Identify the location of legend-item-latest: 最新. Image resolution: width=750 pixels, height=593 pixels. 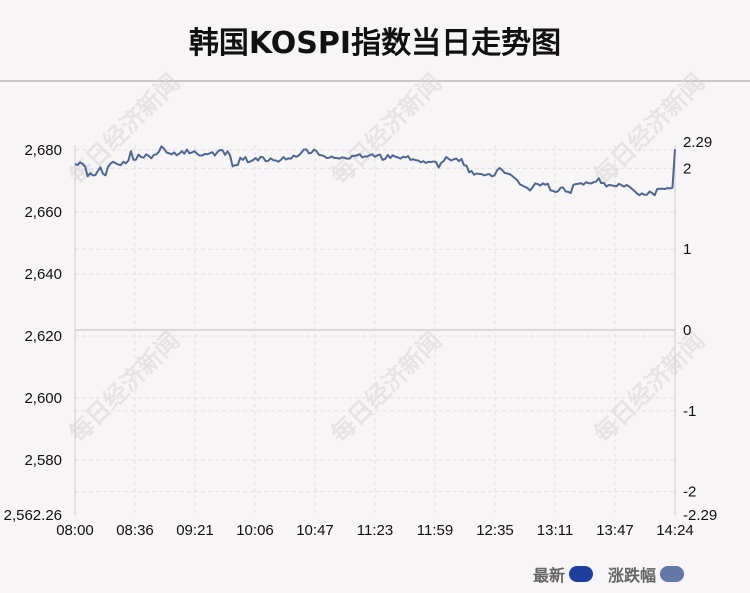
(563, 574).